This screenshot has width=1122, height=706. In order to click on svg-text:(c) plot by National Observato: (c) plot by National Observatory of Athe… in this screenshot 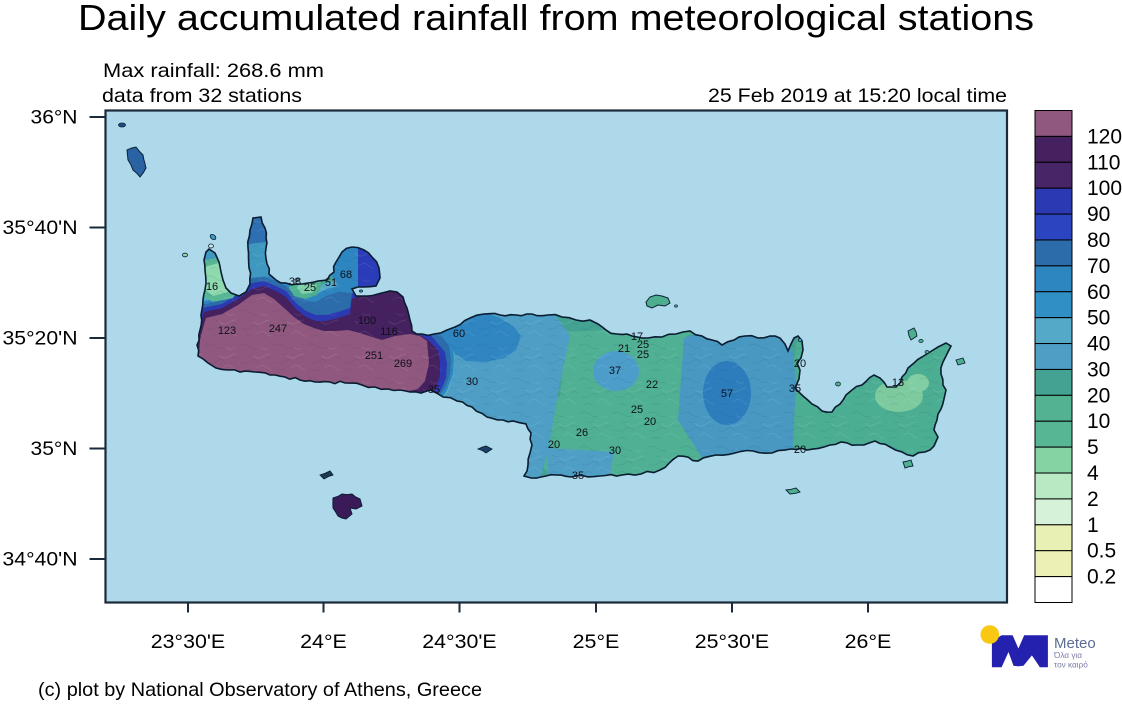, I will do `click(260, 690)`.